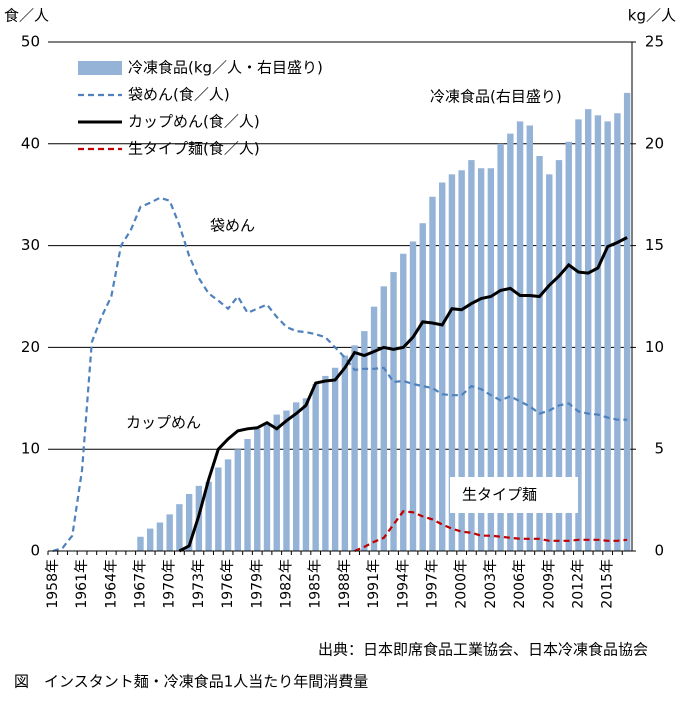 This screenshot has width=680, height=701. What do you see at coordinates (659, 449) in the screenshot?
I see `y2-tick-label: 5` at bounding box center [659, 449].